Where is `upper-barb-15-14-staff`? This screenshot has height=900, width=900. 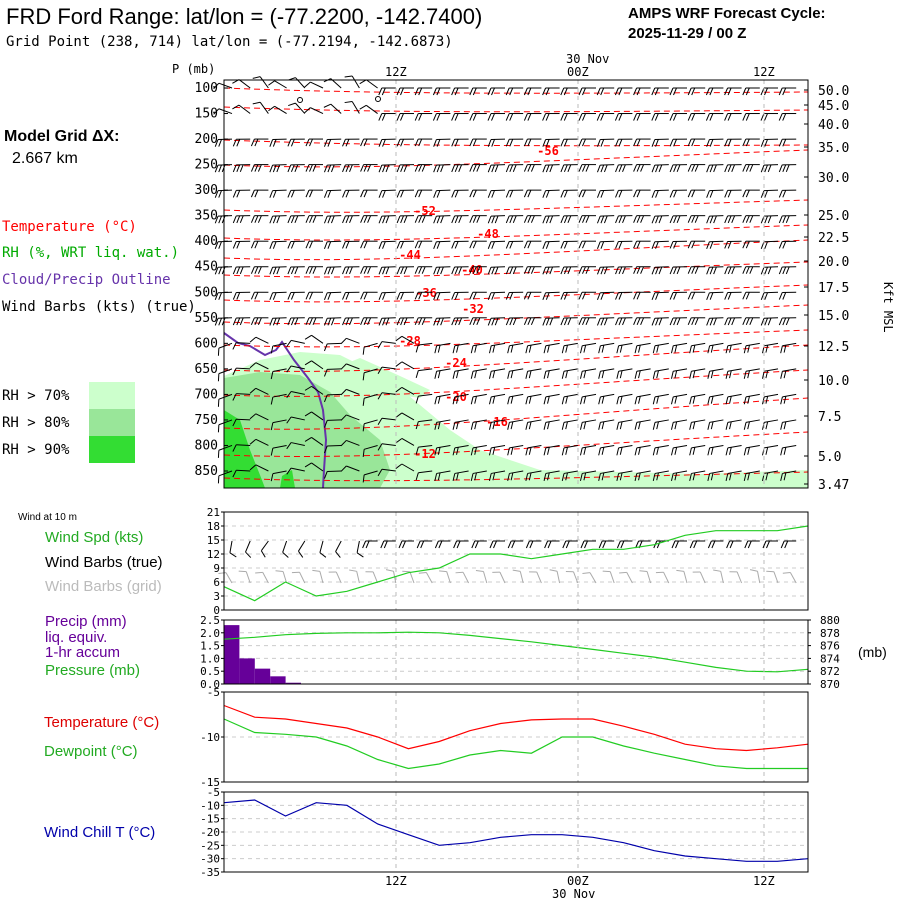
upper-barb-15-14-staff is located at coordinates (479, 472).